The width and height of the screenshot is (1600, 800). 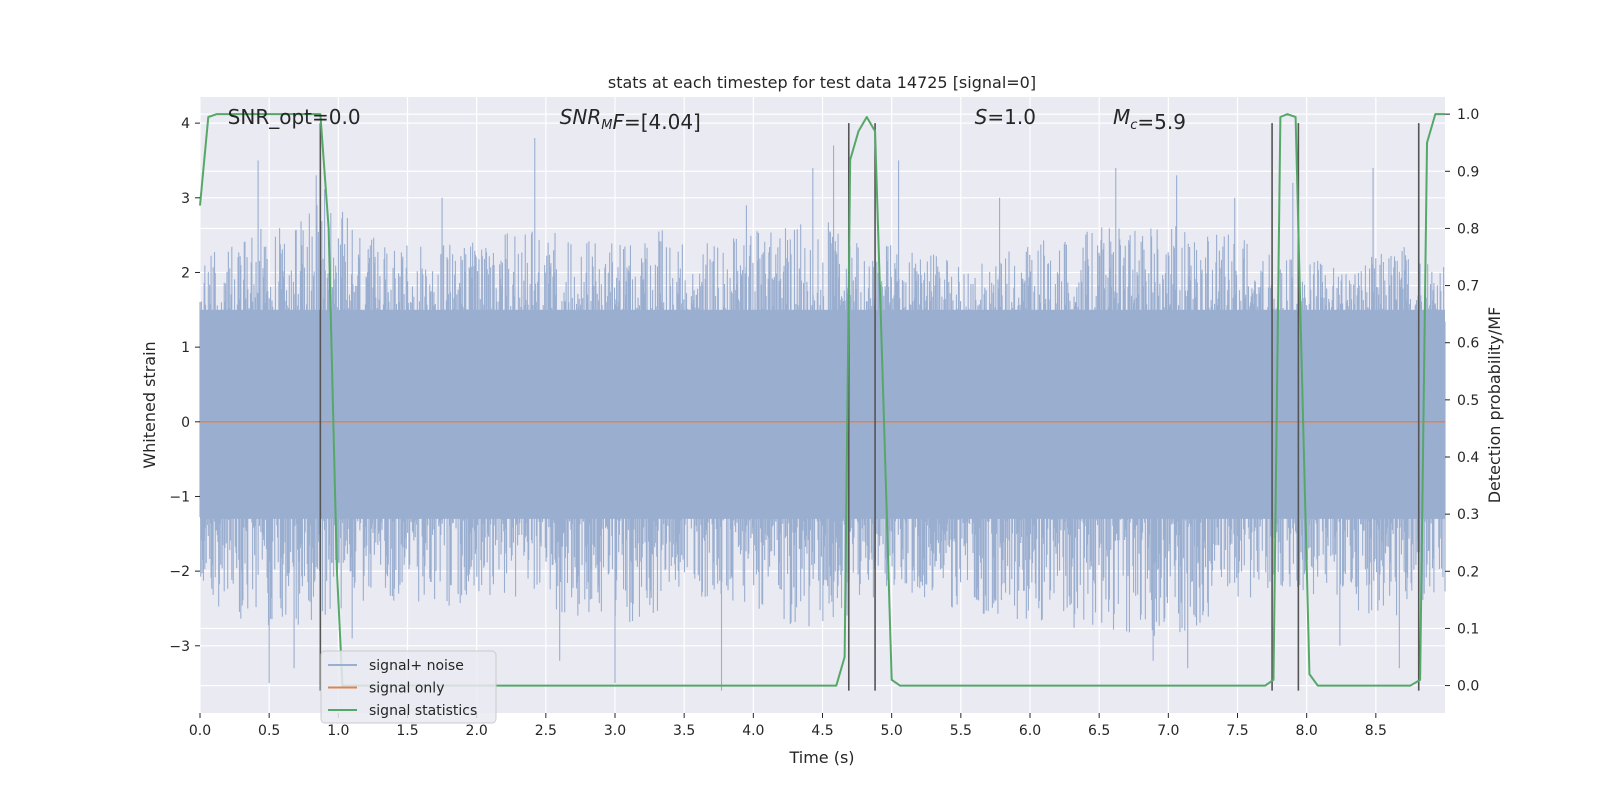 I want to click on annotation-text: S=1.0, so click(x=1005, y=117).